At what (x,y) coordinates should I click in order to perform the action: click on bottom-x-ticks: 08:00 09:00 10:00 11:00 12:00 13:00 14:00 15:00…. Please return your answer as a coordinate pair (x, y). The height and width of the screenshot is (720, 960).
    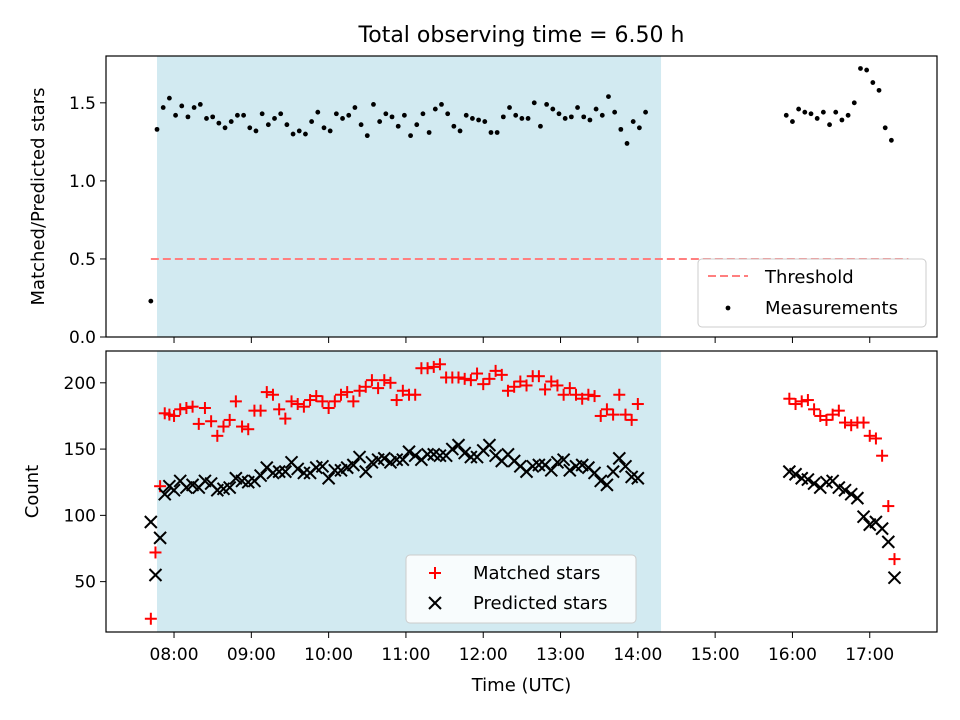
    Looking at the image, I should click on (522, 648).